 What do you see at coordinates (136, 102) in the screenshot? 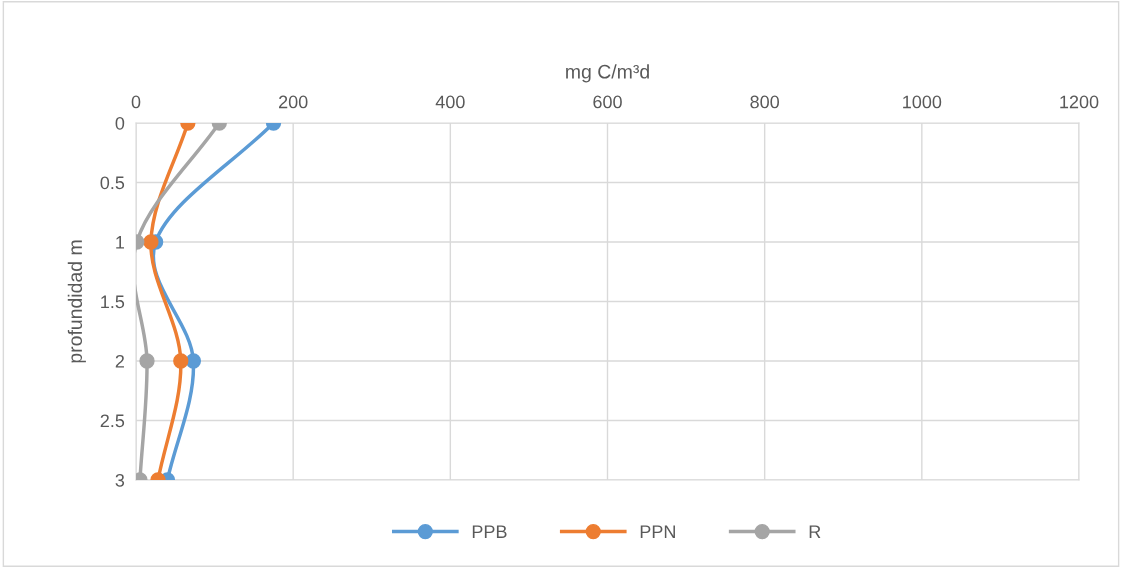
I see `x-tick-label: 0` at bounding box center [136, 102].